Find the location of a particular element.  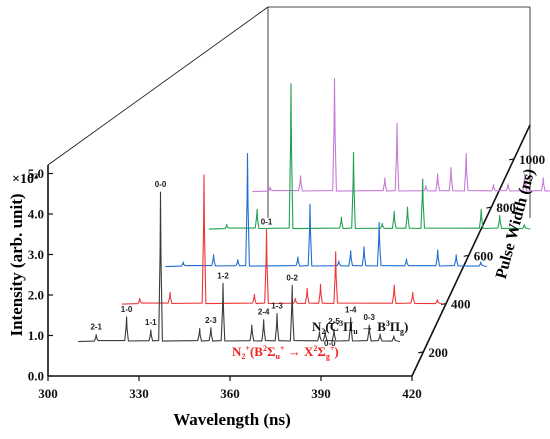

scale-factor-label: ×10³ is located at coordinates (25, 179).